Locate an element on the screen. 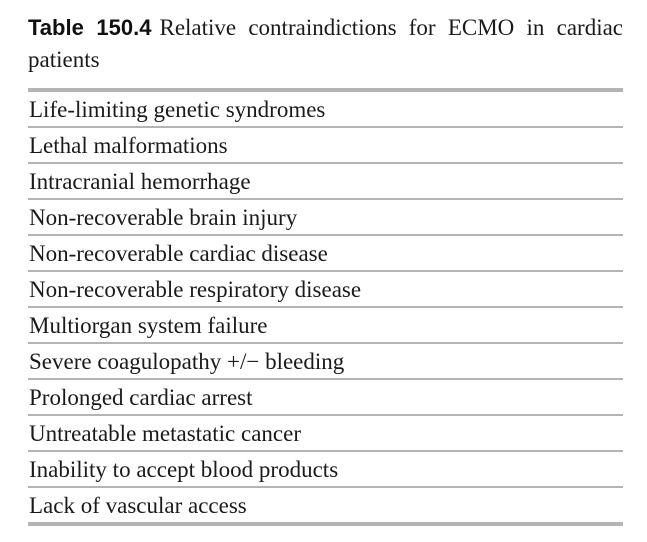 The image size is (647, 542). table-cell: Multiorgan system failure is located at coordinates (148, 325).